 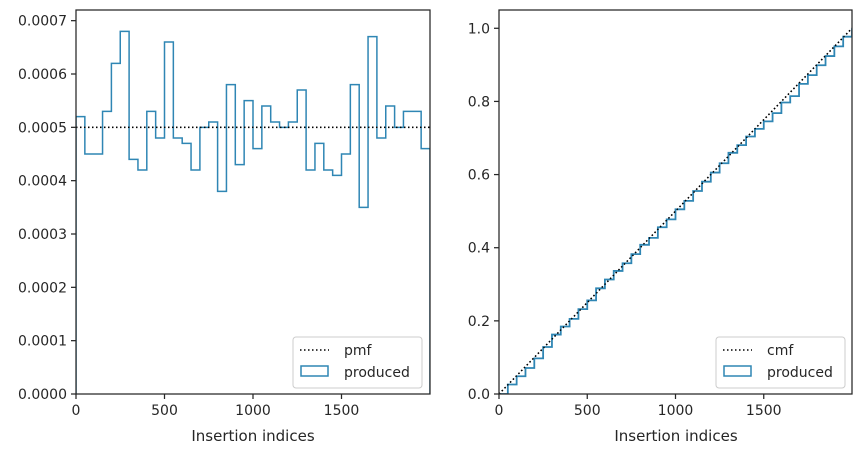 I want to click on left-y-tick-label: 0.0001, so click(x=42, y=342).